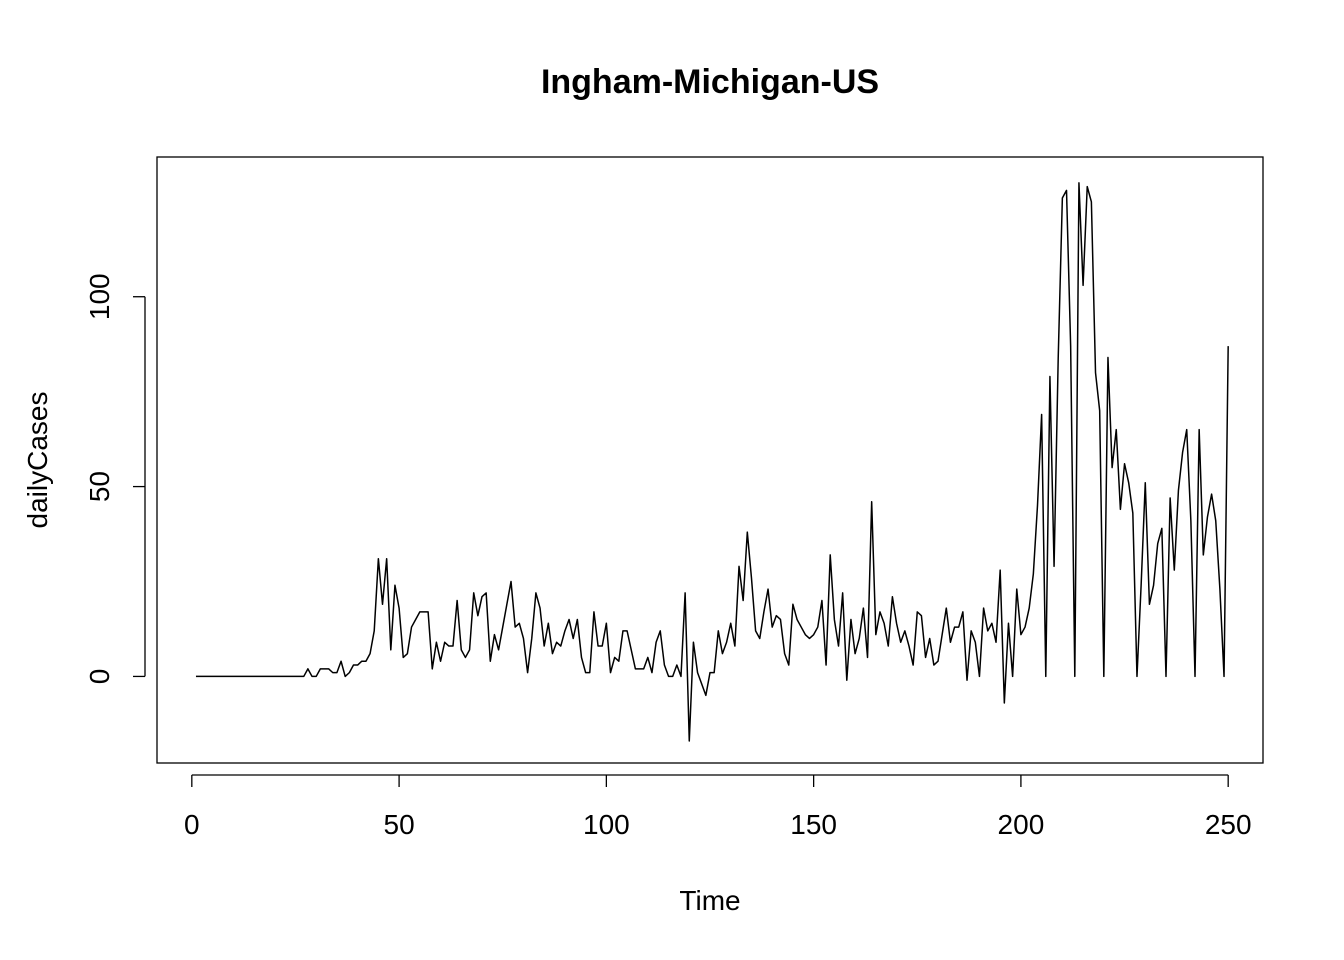 The height and width of the screenshot is (960, 1344). I want to click on chart-title: Ingham-Michigan-US, so click(710, 82).